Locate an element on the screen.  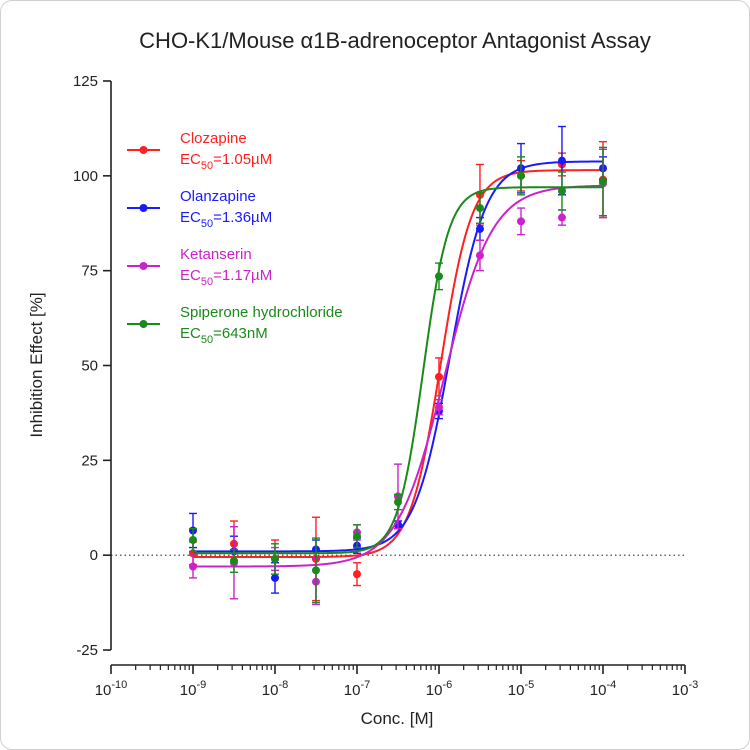
legend-entry-name: Clozapine is located at coordinates (213, 138).